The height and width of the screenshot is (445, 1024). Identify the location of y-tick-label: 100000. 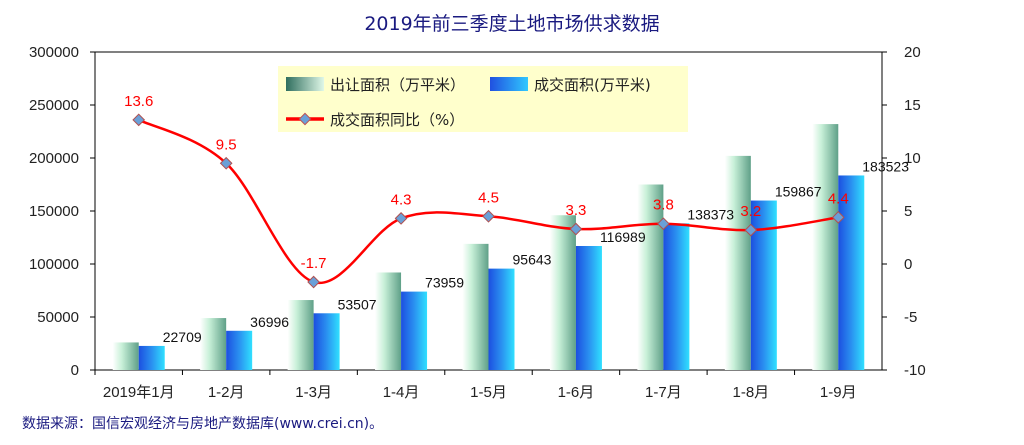
(54, 264).